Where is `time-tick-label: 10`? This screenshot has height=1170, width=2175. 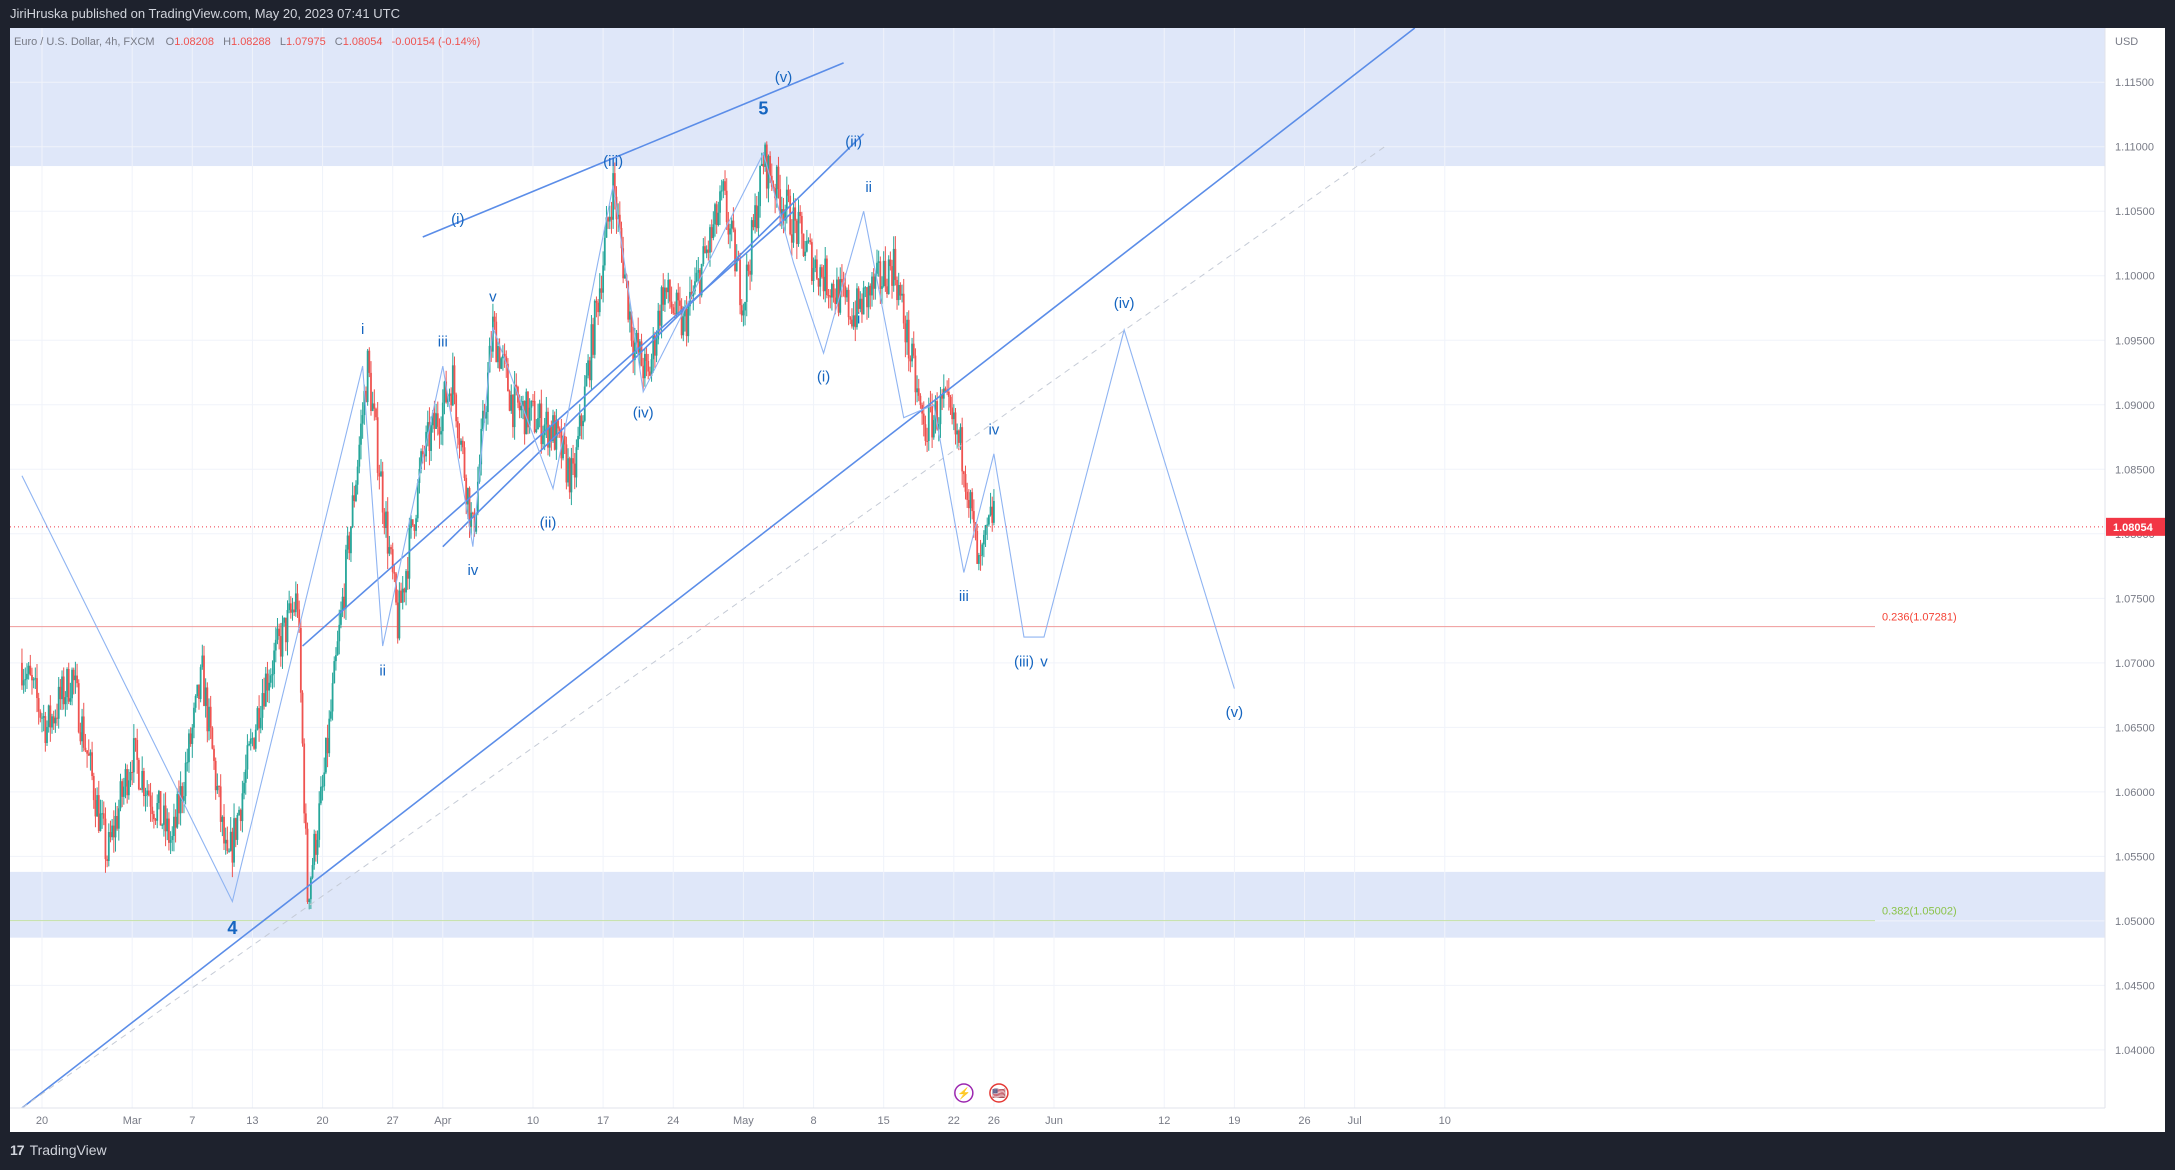
time-tick-label: 10 is located at coordinates (533, 1121).